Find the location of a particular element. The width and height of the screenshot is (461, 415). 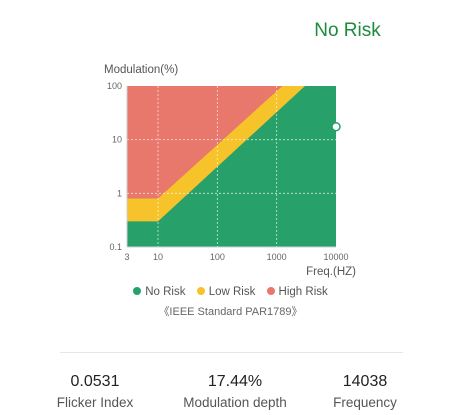

legend-label: Low Risk is located at coordinates (232, 292).